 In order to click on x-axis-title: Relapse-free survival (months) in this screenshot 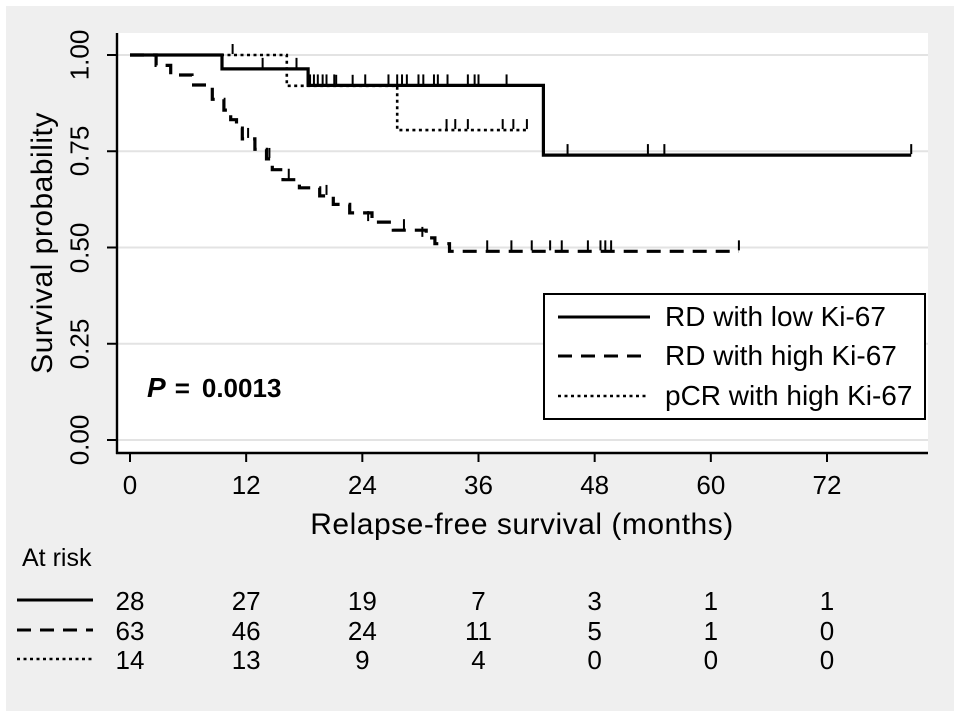, I will do `click(522, 524)`.